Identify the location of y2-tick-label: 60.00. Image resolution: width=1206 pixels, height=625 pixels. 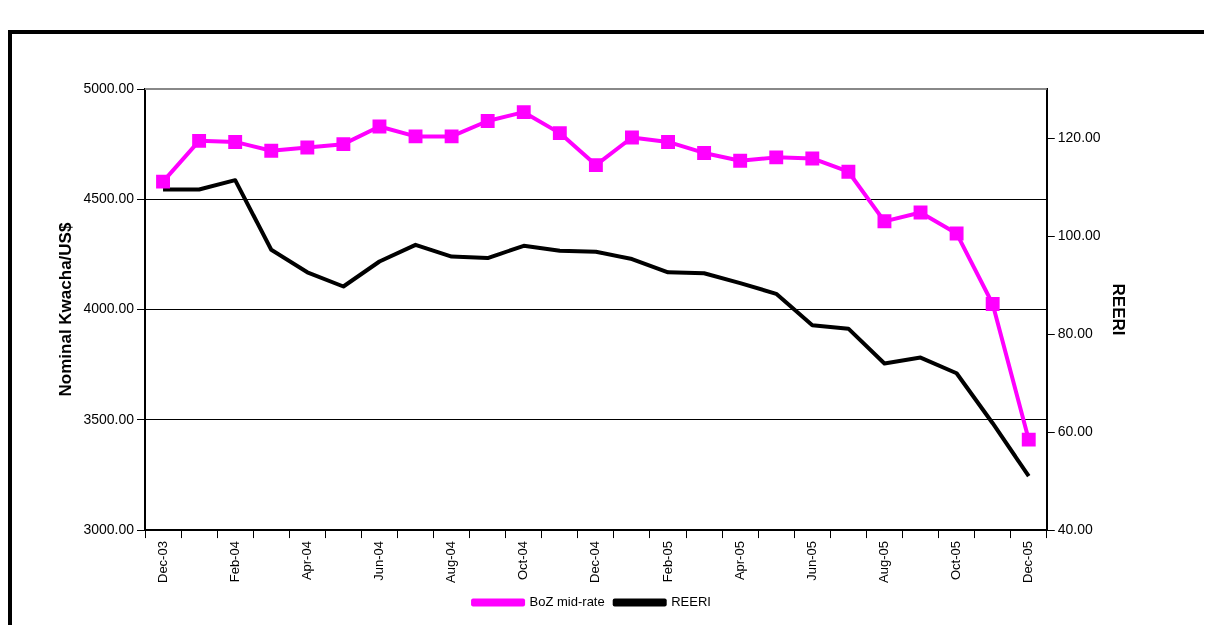
(1075, 430).